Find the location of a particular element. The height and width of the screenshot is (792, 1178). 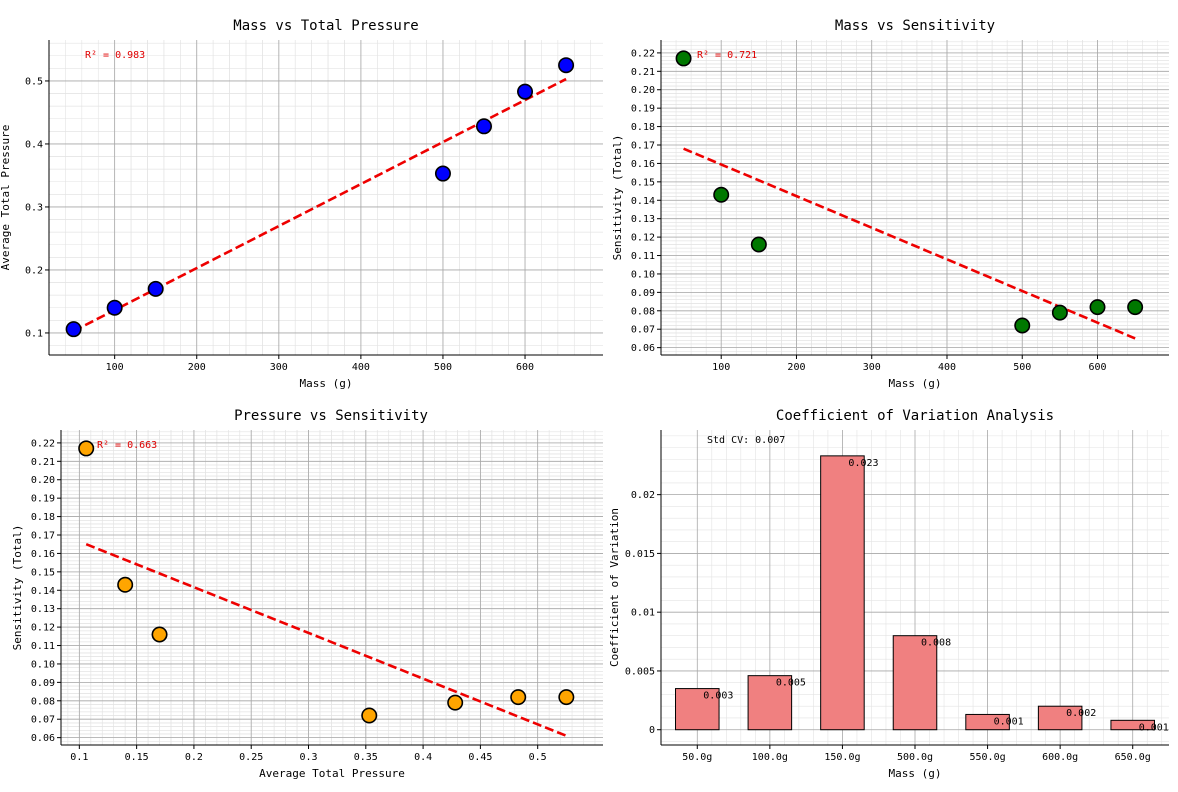

chart-title: Mass vs Total Pressure is located at coordinates (325, 26).